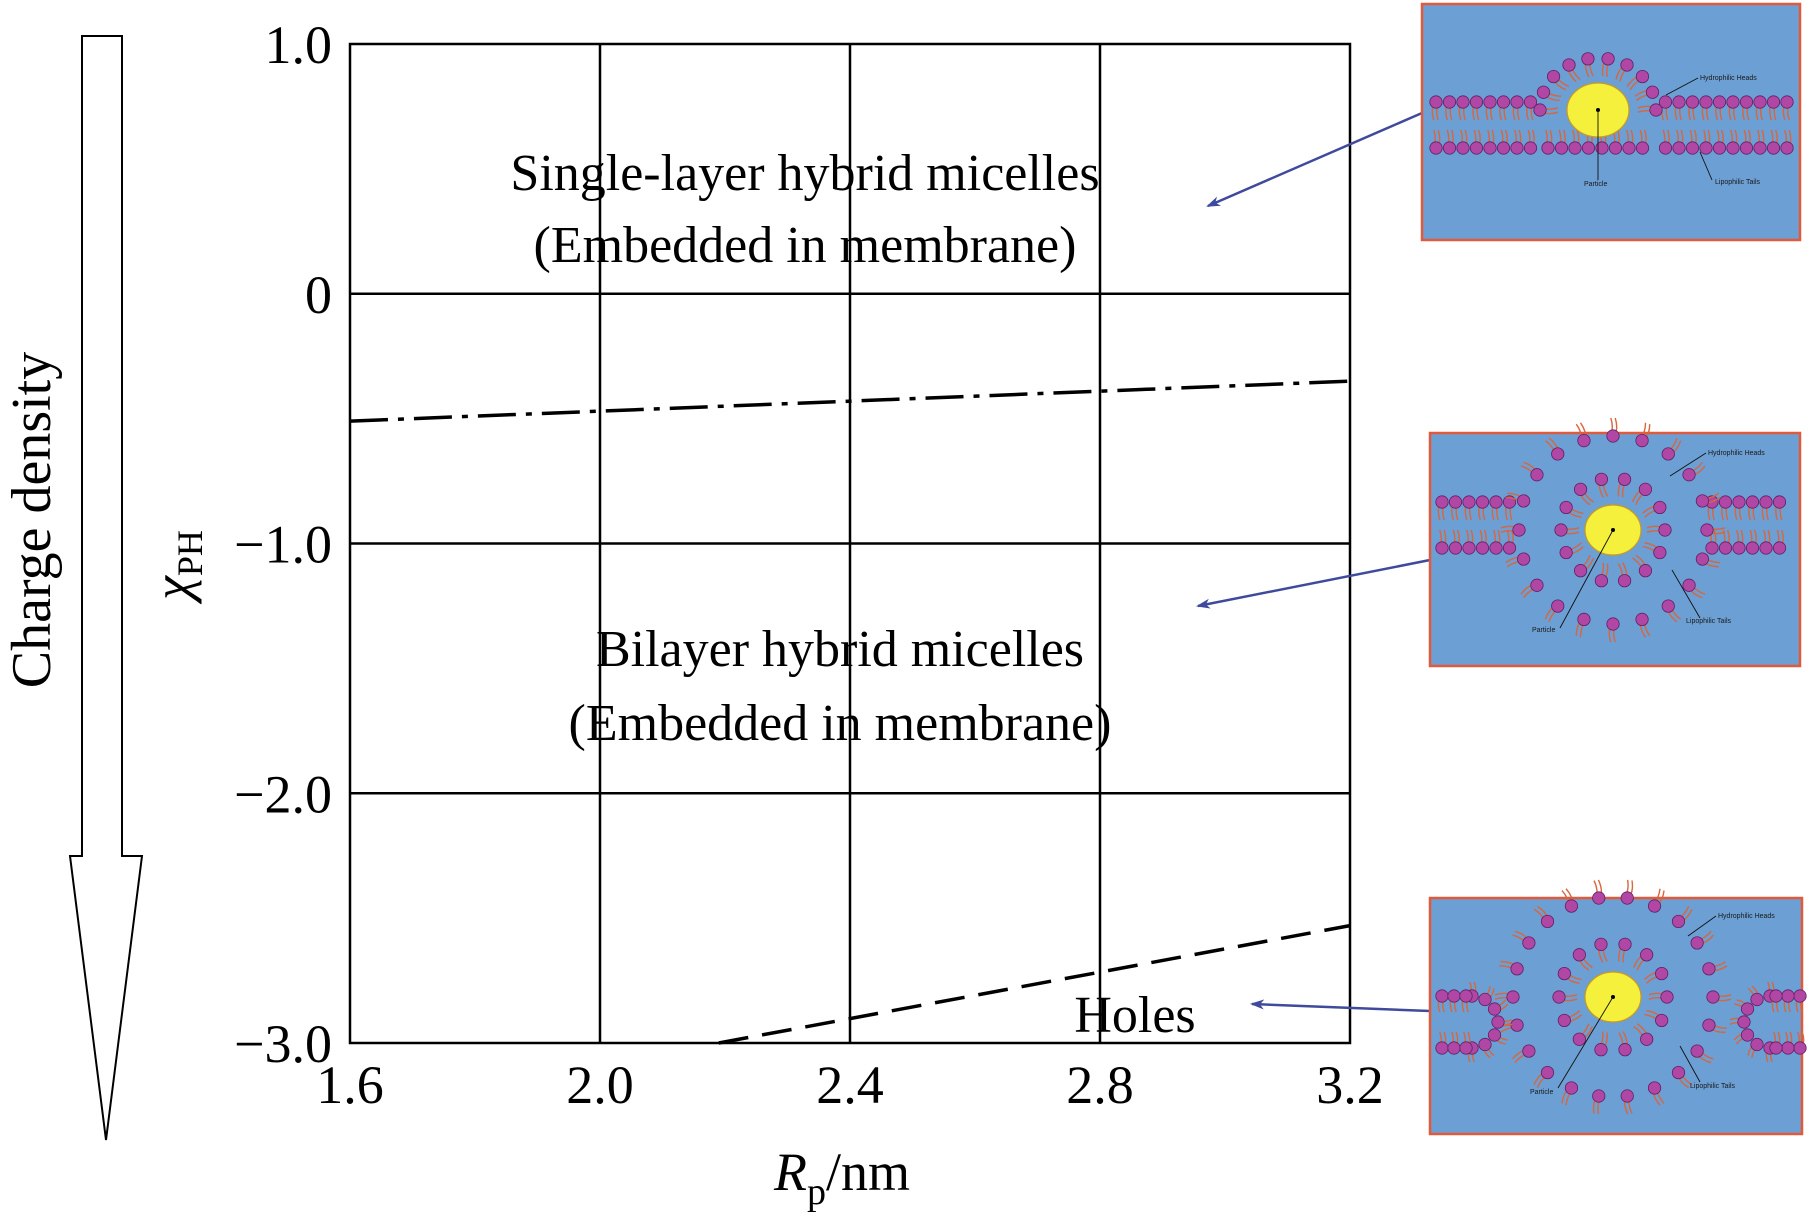 The height and width of the screenshot is (1227, 1813). Describe the element at coordinates (1340, 1006) in the screenshot. I see `pointer-arrow-holes` at that location.